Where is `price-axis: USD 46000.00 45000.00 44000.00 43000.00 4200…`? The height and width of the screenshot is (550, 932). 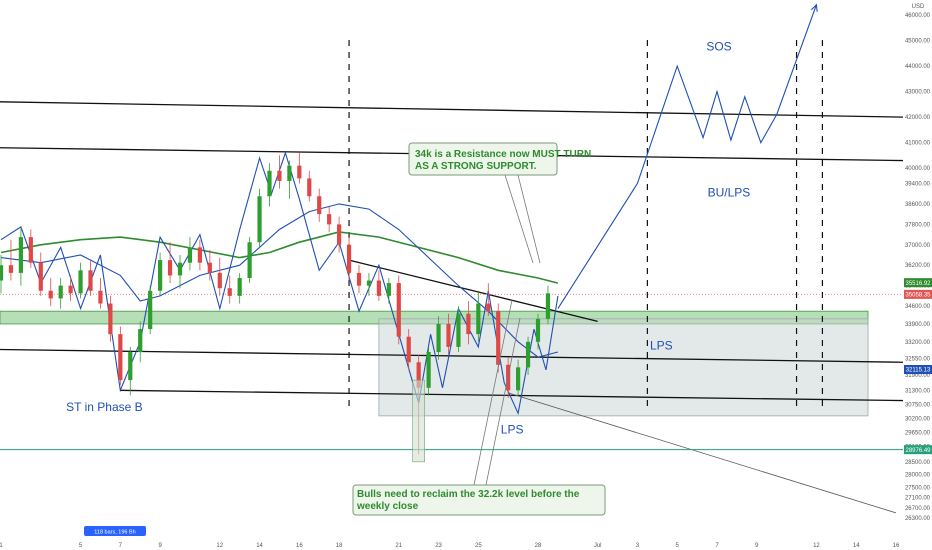
price-axis: USD 46000.00 45000.00 44000.00 43000.00 4200… is located at coordinates (917, 268).